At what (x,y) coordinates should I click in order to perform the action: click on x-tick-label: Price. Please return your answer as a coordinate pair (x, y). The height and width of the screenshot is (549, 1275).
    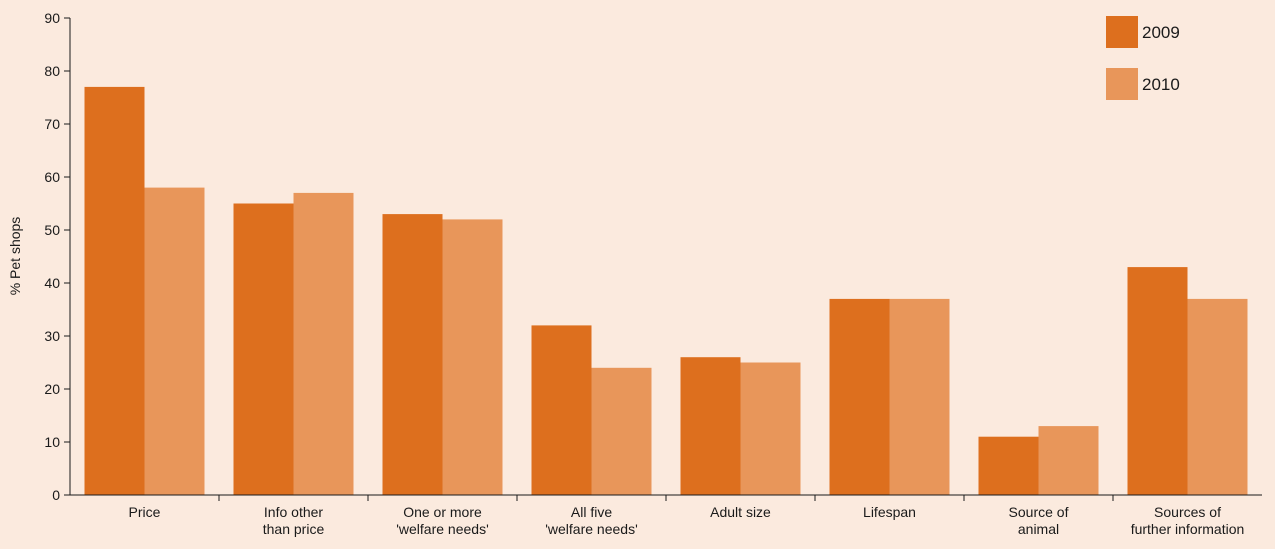
    Looking at the image, I should click on (145, 512).